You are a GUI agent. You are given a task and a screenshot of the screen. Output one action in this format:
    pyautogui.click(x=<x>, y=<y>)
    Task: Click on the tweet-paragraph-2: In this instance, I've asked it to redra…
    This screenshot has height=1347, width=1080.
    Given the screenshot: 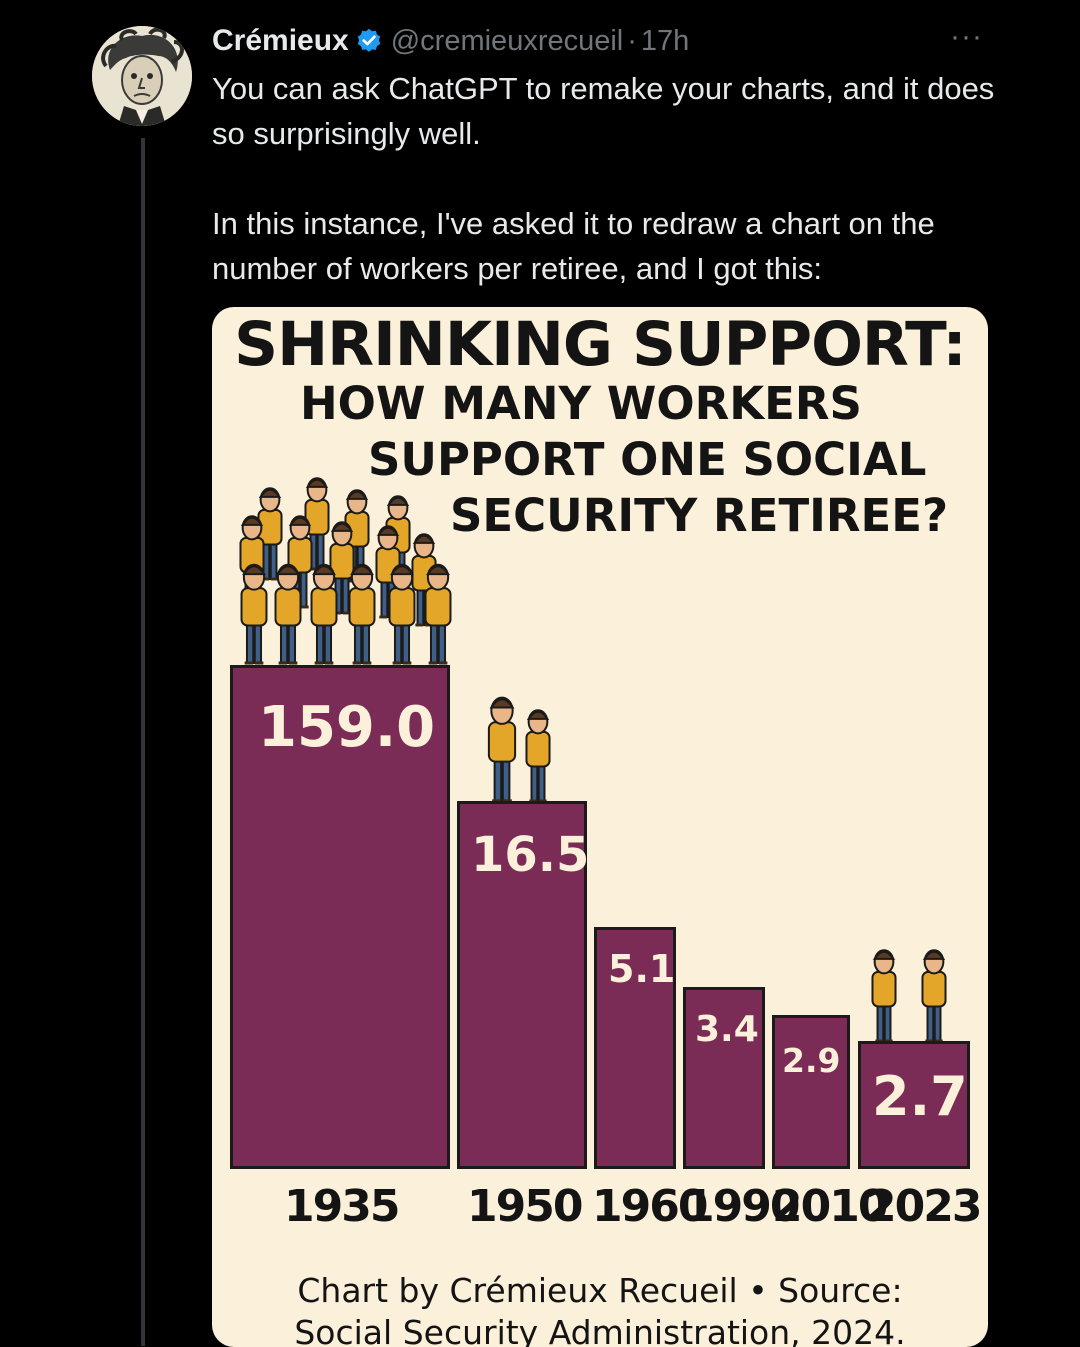 What is the action you would take?
    pyautogui.click(x=573, y=246)
    